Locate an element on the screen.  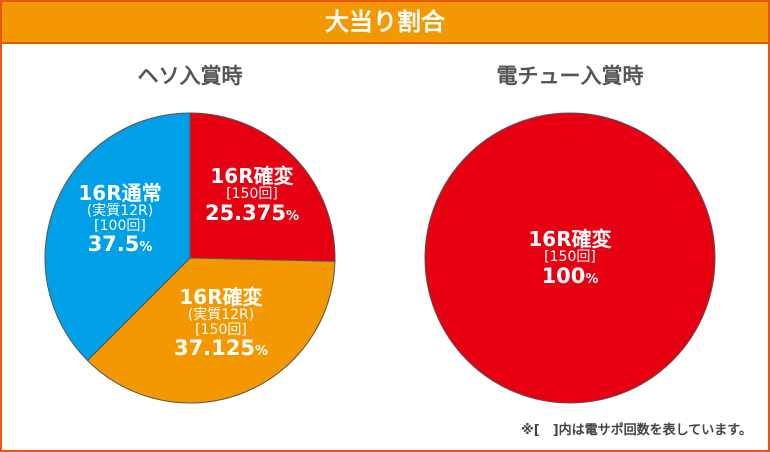
slice-label-heso-0: 16R確変 [150回] 25.375% is located at coordinates (252, 195).